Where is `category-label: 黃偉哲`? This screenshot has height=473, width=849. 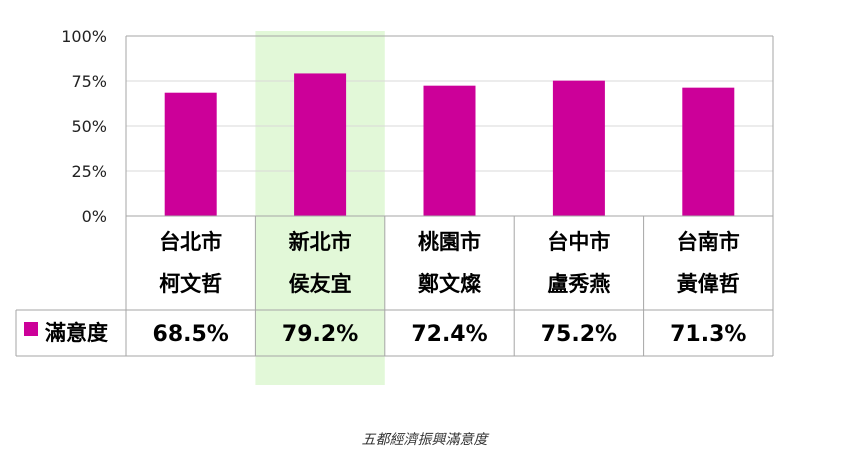 category-label: 黃偉哲 is located at coordinates (708, 284).